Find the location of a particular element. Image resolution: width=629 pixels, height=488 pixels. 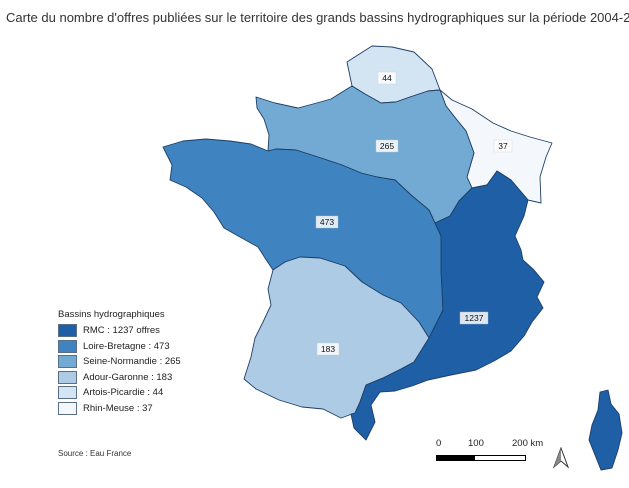

legend-item: Rhin-Meuse : 37 is located at coordinates (119, 409).